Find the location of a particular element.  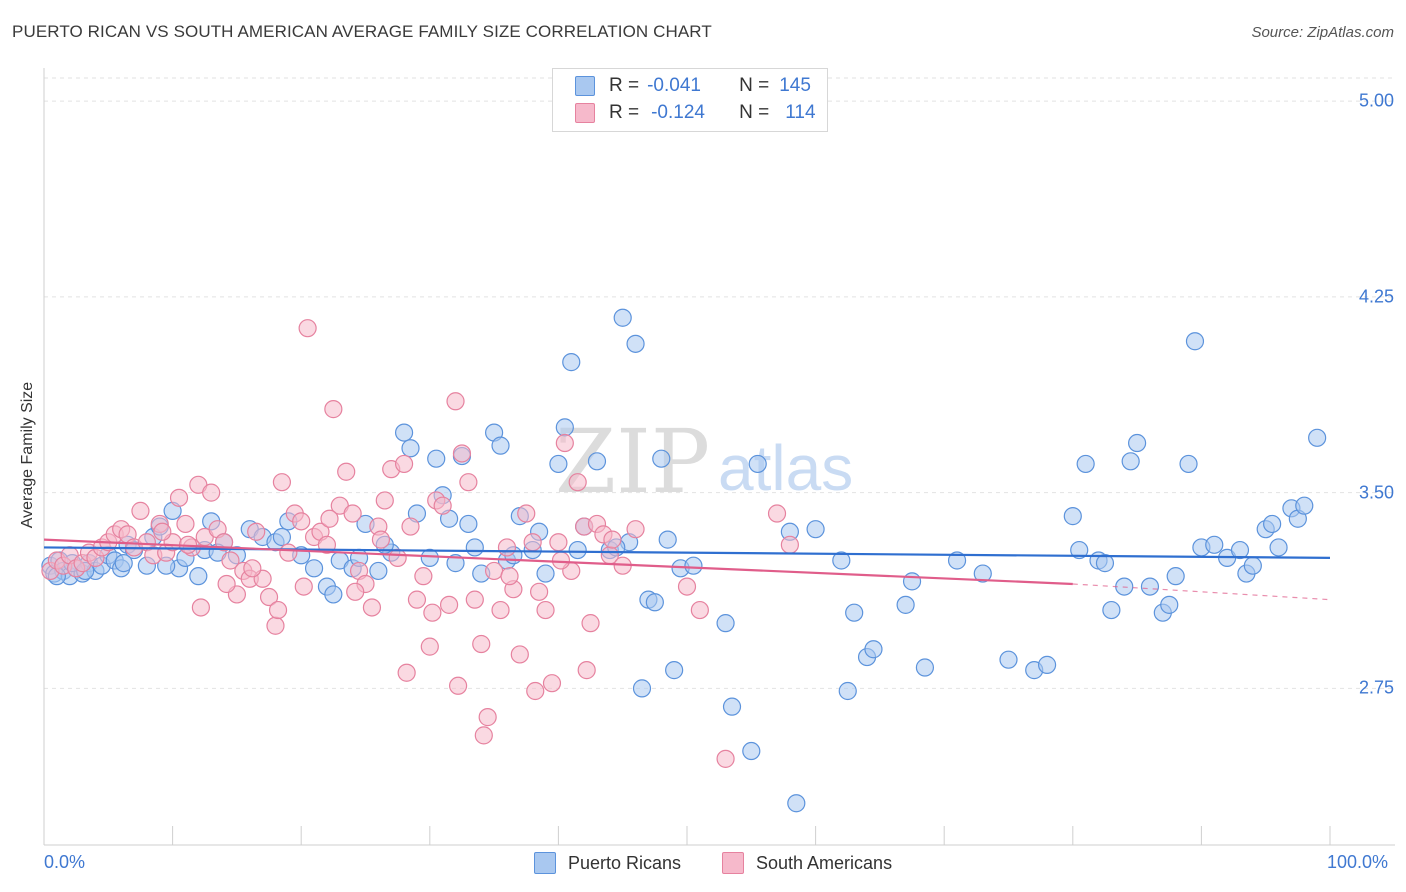

legend-row-puerto-ricans: R = -0.041 N = 145 is located at coordinates (693, 86).